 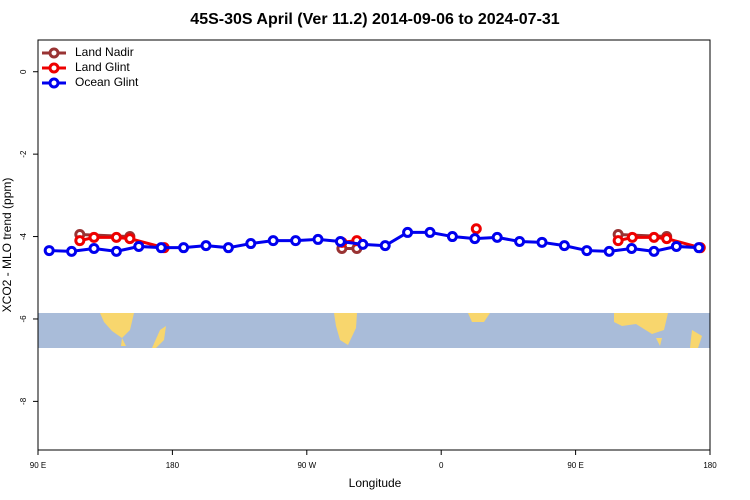 I want to click on y-tick-label: -2, so click(x=23, y=154).